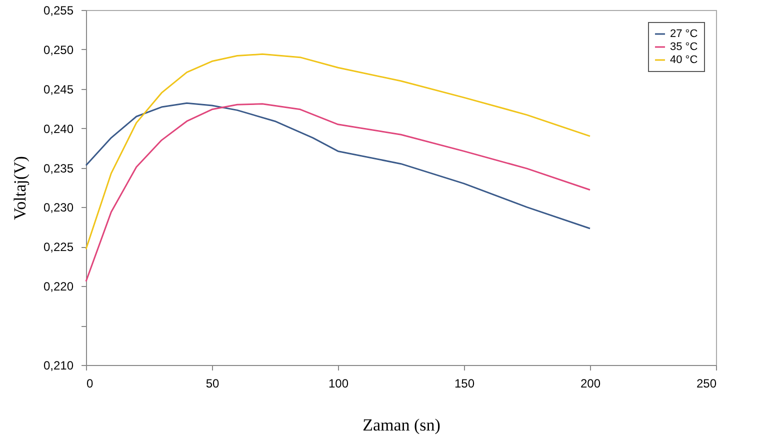 This screenshot has height=440, width=767. I want to click on x-tick-label: 150, so click(464, 383).